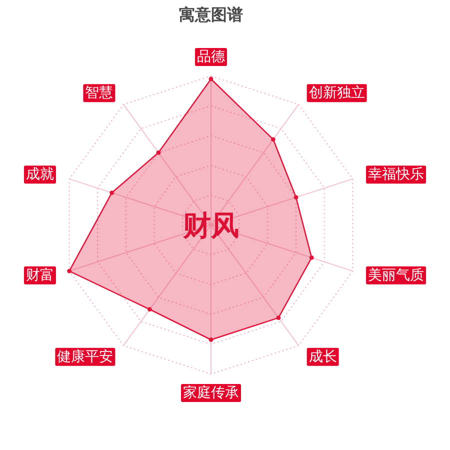 Image resolution: width=450 pixels, height=450 pixels. I want to click on category-label: 智慧, so click(99, 93).